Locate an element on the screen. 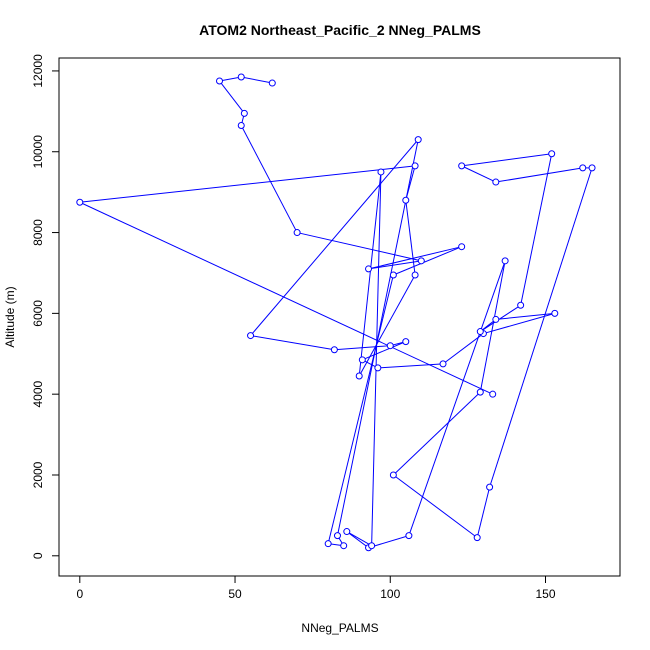  x-tick-label: 150 is located at coordinates (545, 594).